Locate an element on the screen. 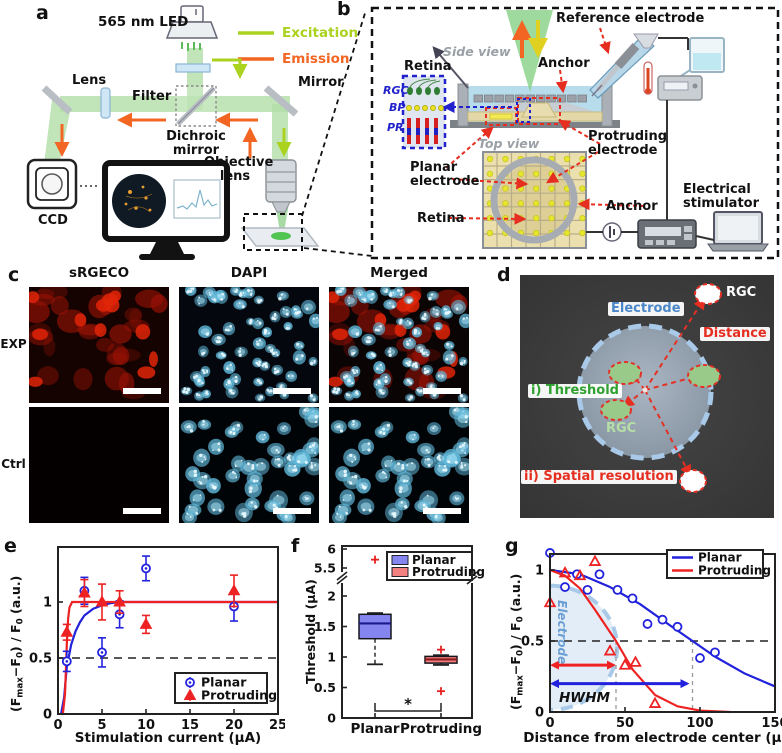 This screenshot has height=753, width=782. ccd-icon is located at coordinates (52, 184).